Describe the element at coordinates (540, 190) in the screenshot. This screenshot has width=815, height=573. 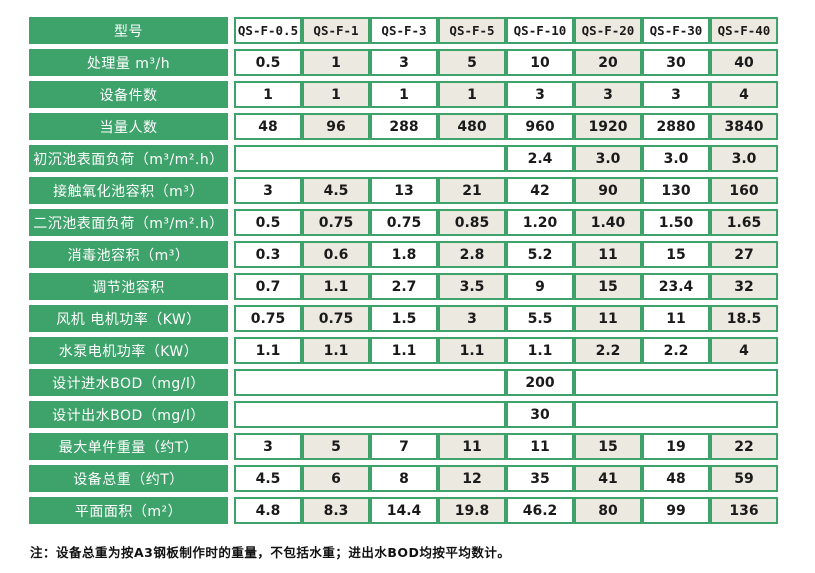
I see `value-cell: 42` at that location.